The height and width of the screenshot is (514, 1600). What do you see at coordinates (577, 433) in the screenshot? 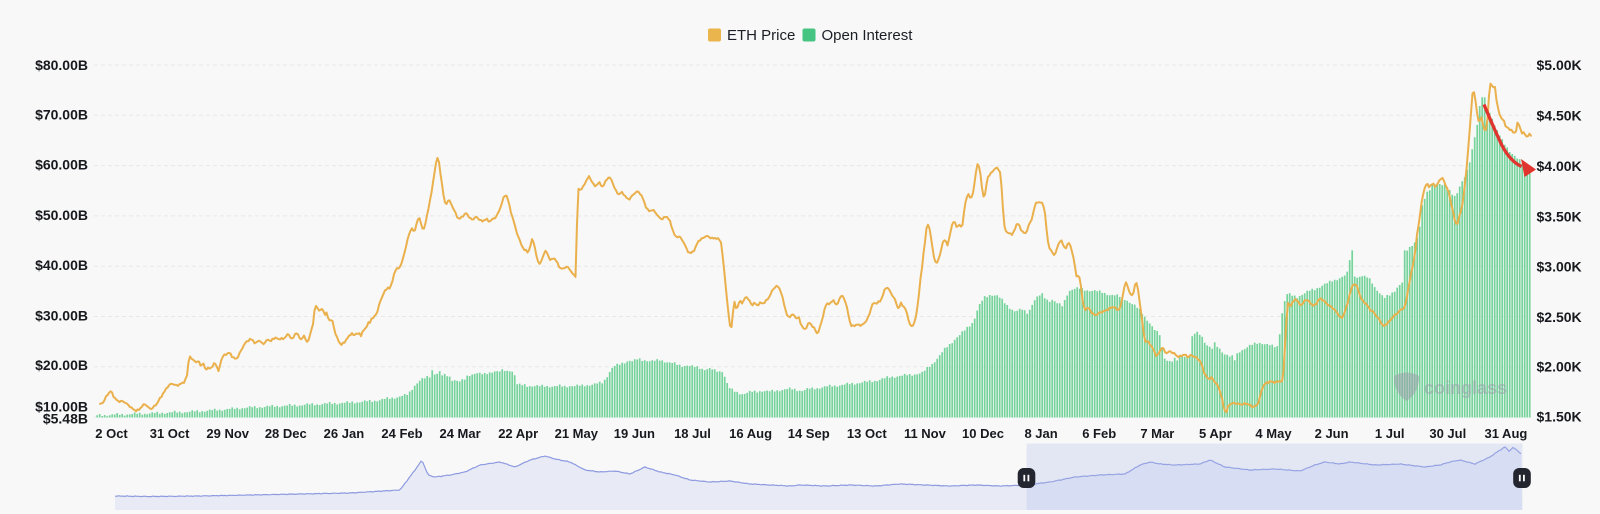
I see `svg-text: 21 May` at bounding box center [577, 433].